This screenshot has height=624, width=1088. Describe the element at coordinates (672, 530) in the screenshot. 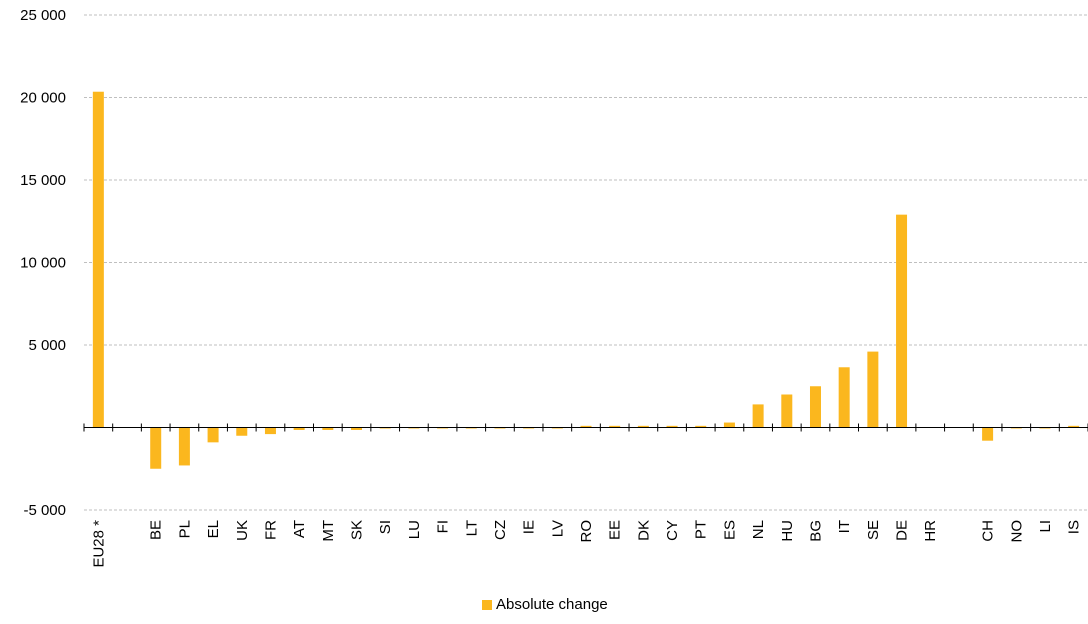

I see `x-tick-label: CY` at that location.